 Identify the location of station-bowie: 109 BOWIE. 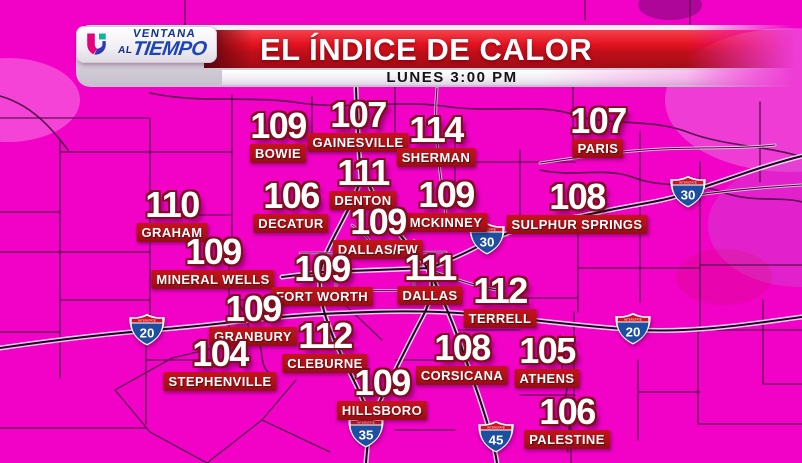
(278, 134).